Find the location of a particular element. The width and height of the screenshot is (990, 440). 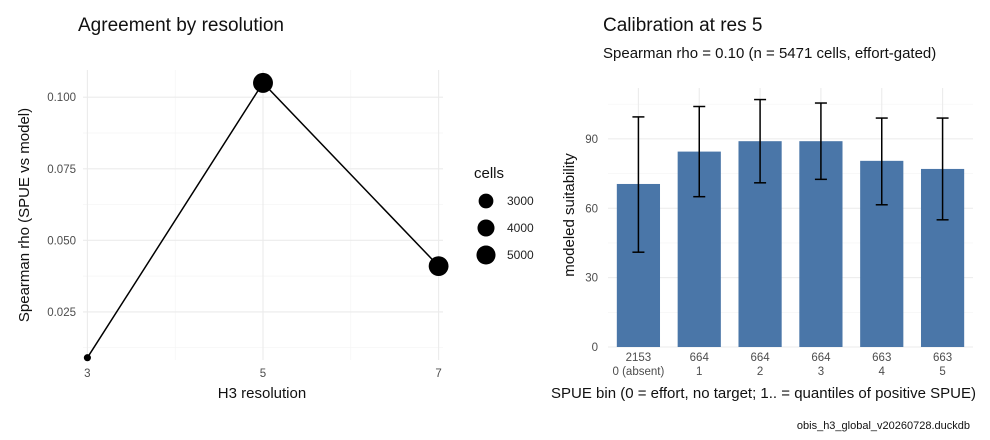

right-y-tick-label: 0 is located at coordinates (595, 348).